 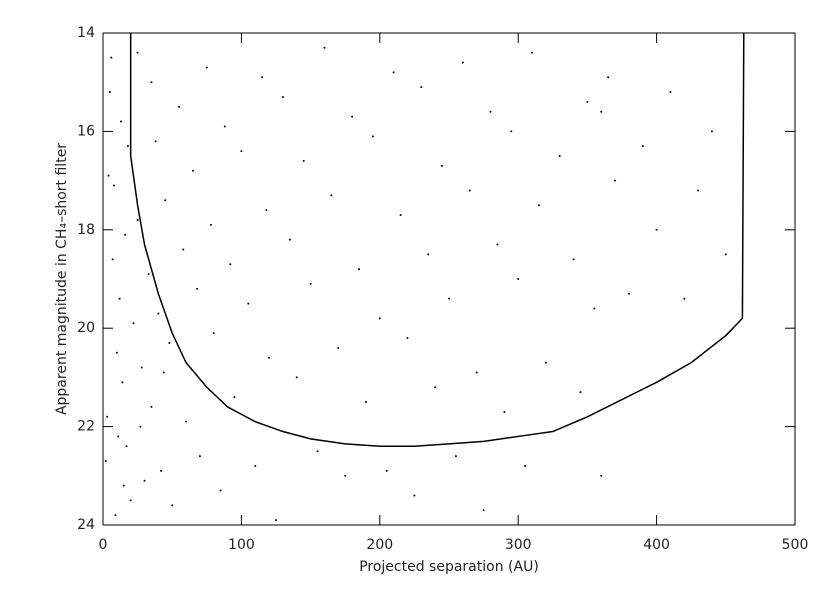 What do you see at coordinates (86, 328) in the screenshot?
I see `y-tick-label: 20` at bounding box center [86, 328].